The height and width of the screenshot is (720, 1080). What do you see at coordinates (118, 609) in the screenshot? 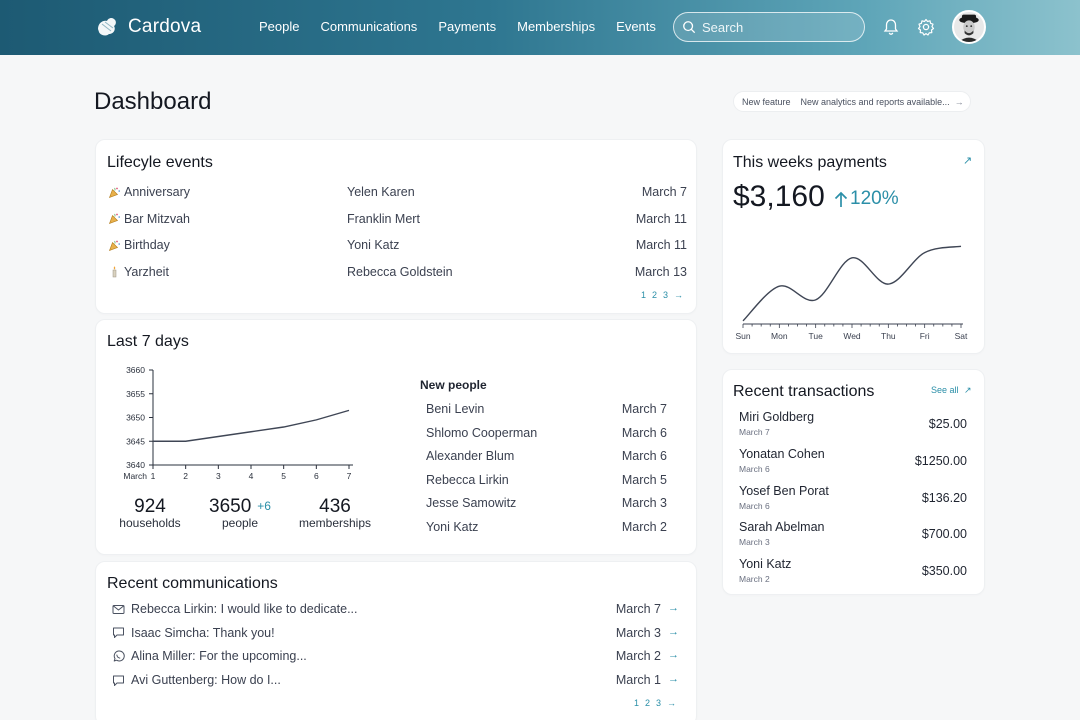
I see `mail-icon` at bounding box center [118, 609].